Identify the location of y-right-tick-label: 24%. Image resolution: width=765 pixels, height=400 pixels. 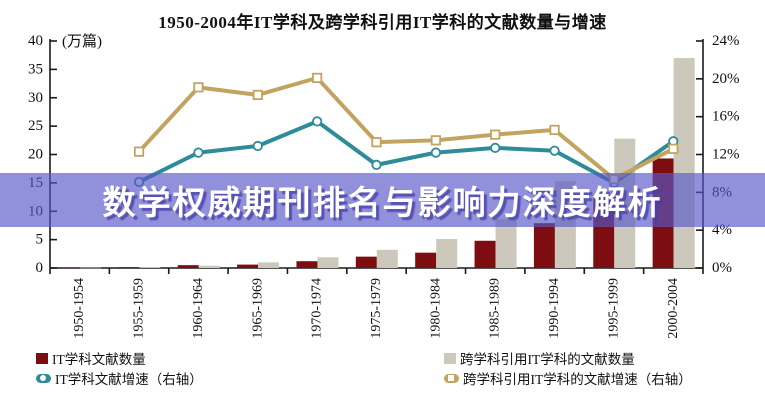
(726, 41).